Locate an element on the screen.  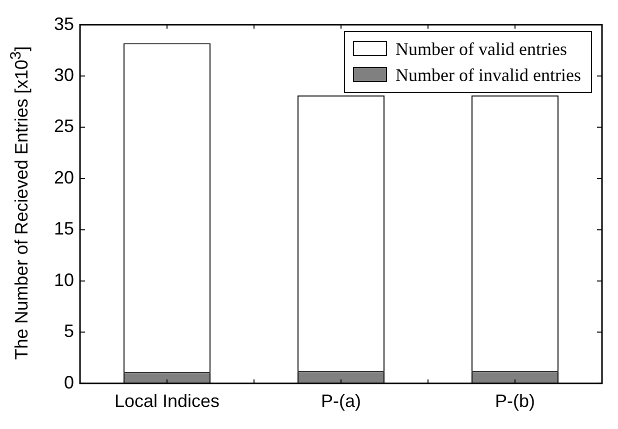
x-tick-label: Local Indices is located at coordinates (167, 401).